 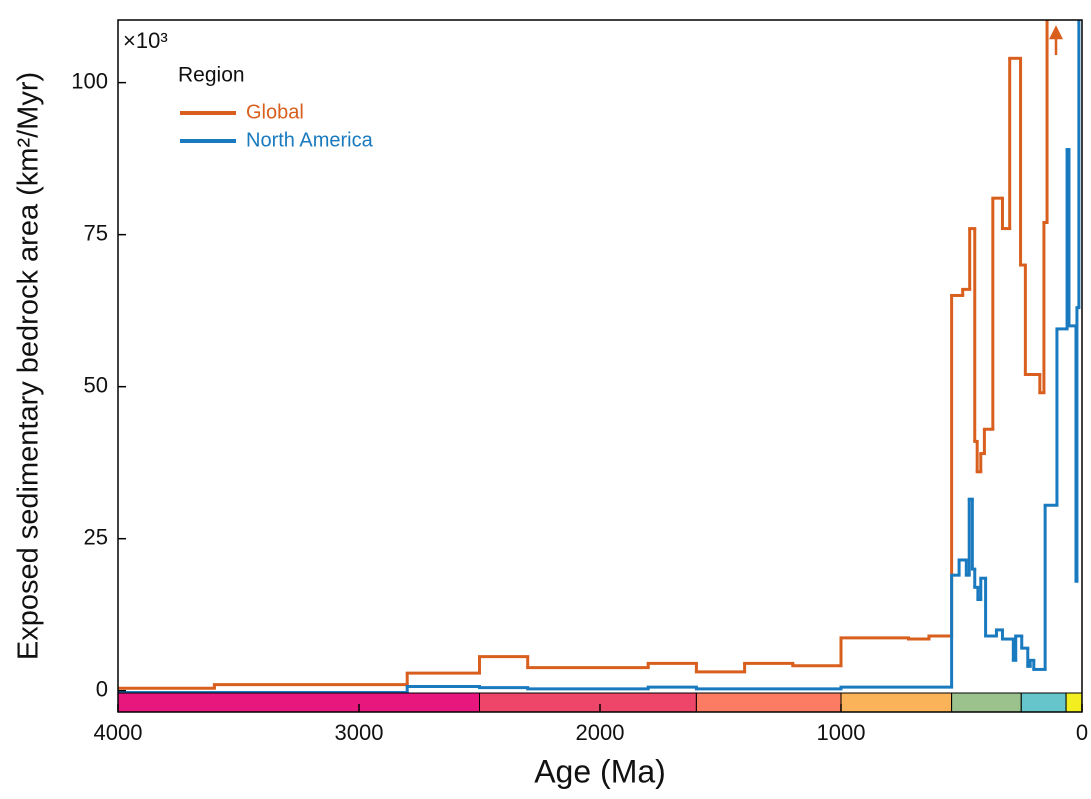 What do you see at coordinates (145, 40) in the screenshot?
I see `multiplier: ×10³` at bounding box center [145, 40].